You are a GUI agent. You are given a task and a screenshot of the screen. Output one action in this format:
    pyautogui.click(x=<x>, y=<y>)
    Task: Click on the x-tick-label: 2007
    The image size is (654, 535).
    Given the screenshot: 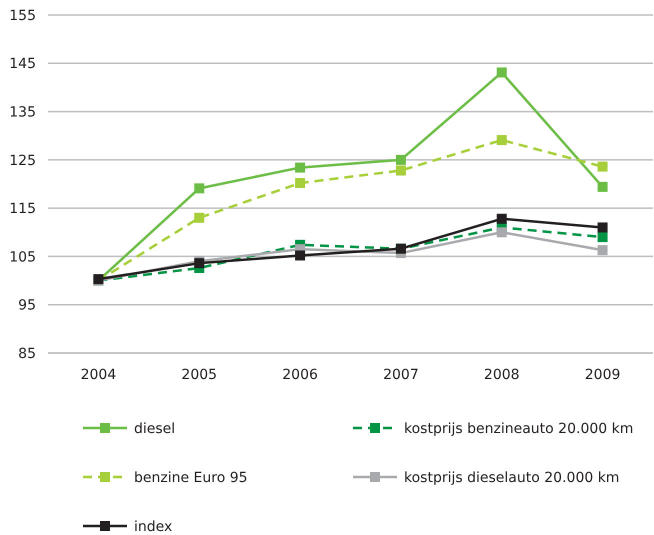 What is the action you would take?
    pyautogui.click(x=401, y=375)
    